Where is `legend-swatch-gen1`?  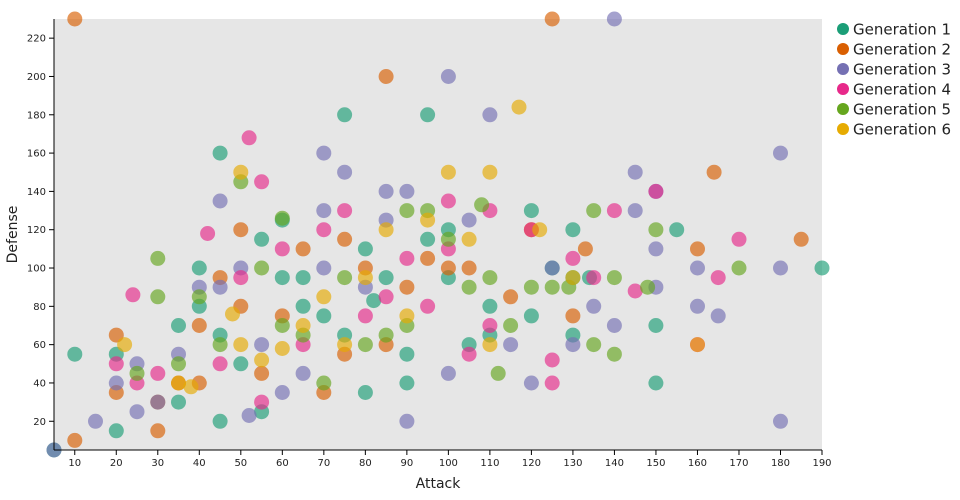
legend-swatch-gen1 is located at coordinates (843, 29).